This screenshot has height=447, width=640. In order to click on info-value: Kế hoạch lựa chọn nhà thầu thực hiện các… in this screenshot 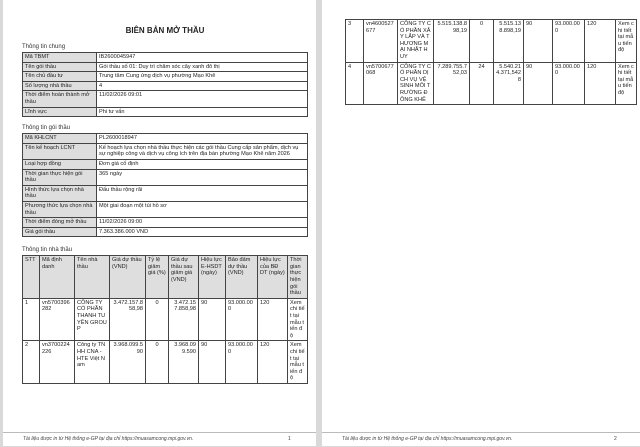, I will do `click(202, 151)`.